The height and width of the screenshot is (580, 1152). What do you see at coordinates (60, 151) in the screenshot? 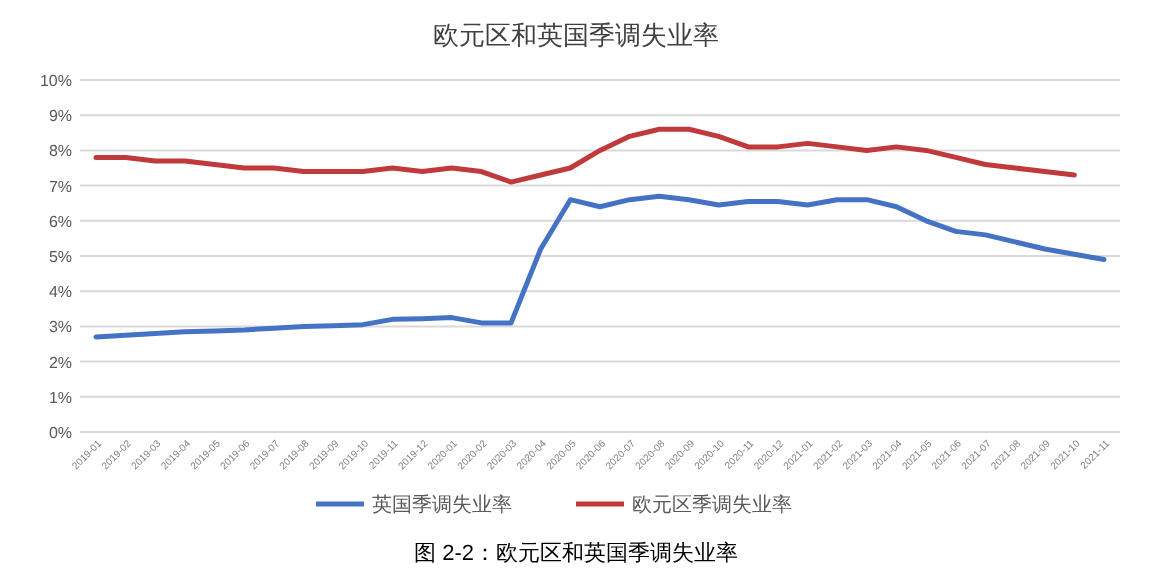
I see `y-tick-label: 8%` at bounding box center [60, 151].